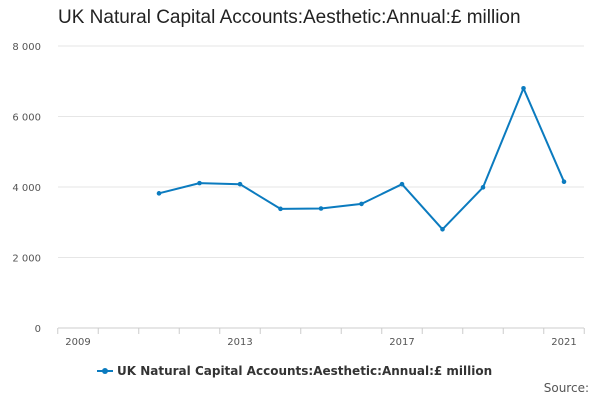 This screenshot has height=400, width=600. I want to click on x-tick-label: 2013, so click(239, 342).